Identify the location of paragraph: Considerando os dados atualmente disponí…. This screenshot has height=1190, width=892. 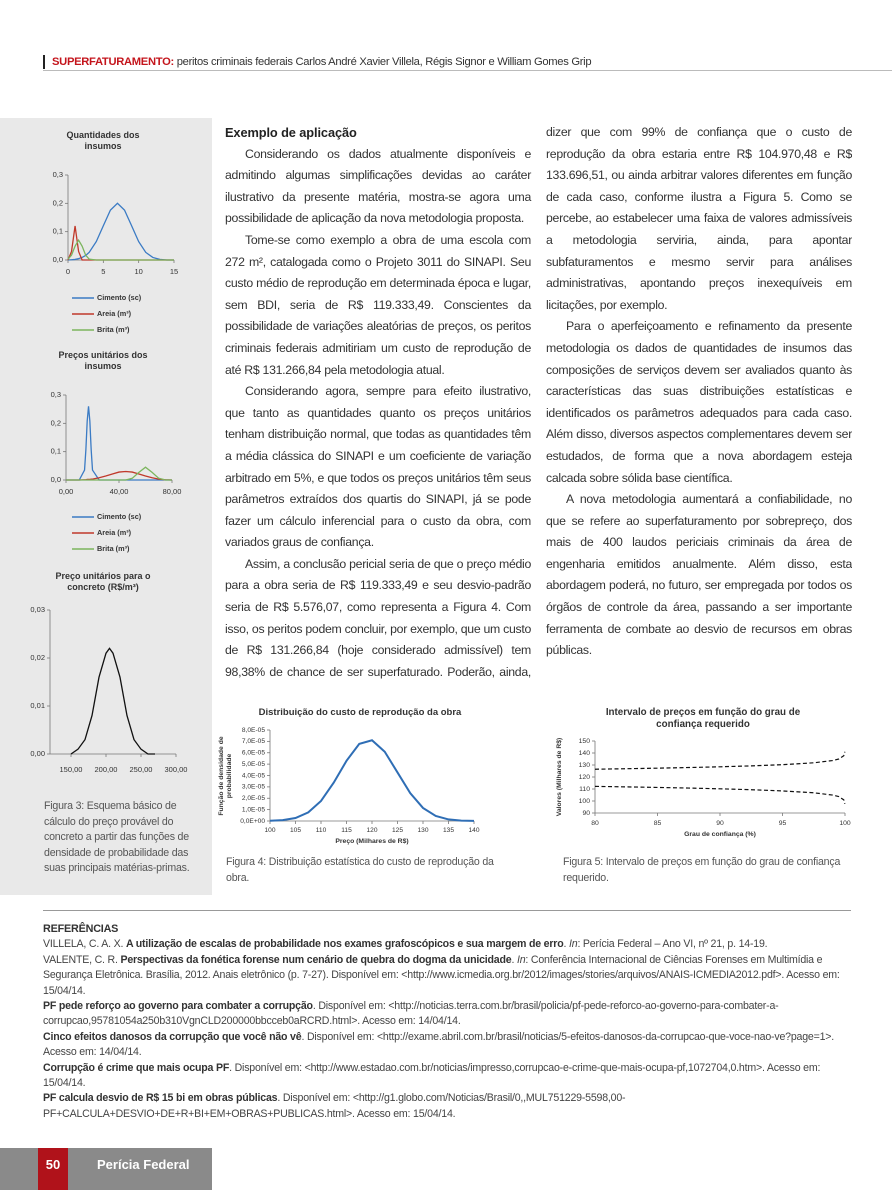
(378, 186).